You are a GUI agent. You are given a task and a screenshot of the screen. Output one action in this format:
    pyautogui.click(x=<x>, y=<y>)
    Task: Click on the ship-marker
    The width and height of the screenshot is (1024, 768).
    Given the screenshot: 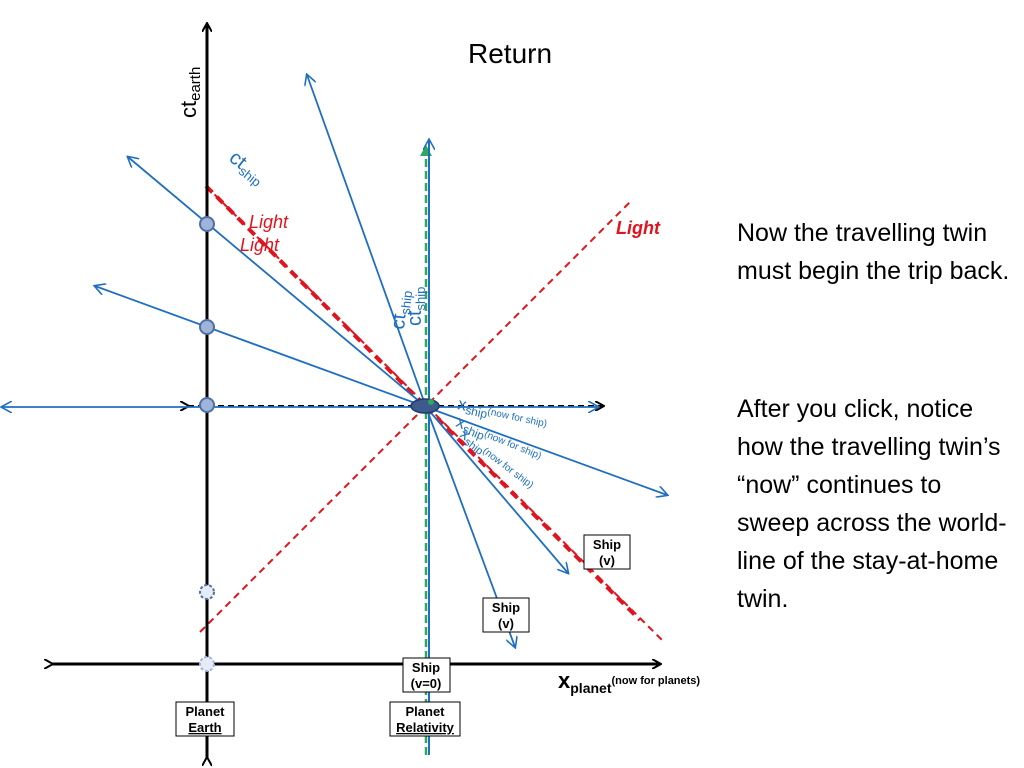 What is the action you would take?
    pyautogui.click(x=425, y=406)
    